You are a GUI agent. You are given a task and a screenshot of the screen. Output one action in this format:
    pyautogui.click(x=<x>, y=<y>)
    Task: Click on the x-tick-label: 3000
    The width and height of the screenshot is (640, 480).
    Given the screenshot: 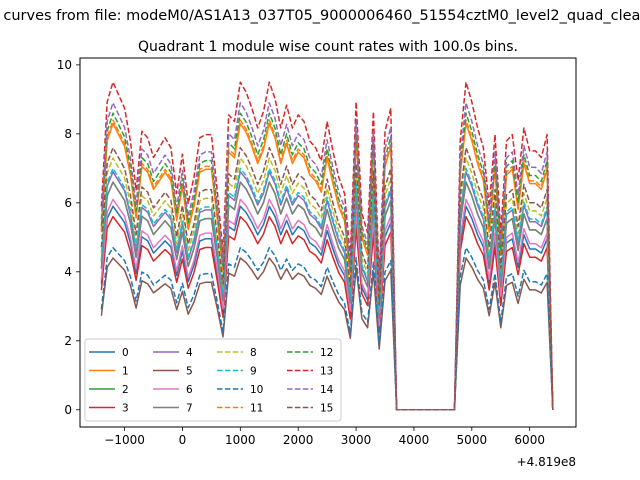 What is the action you would take?
    pyautogui.click(x=356, y=440)
    